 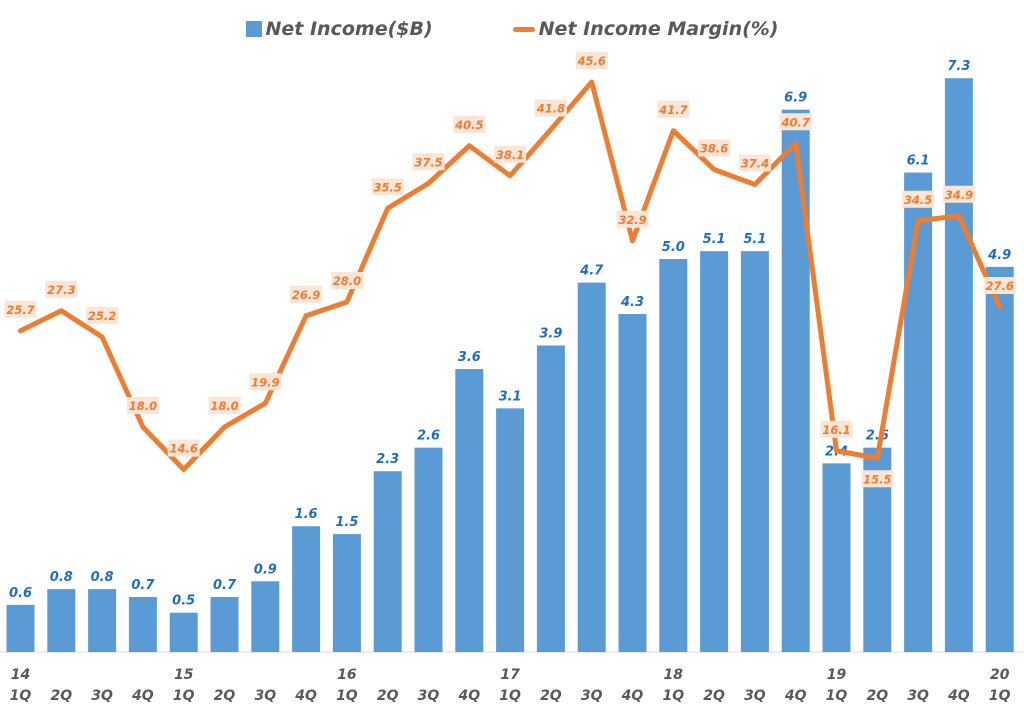 I want to click on bar-data-label: 4.7, so click(x=591, y=271).